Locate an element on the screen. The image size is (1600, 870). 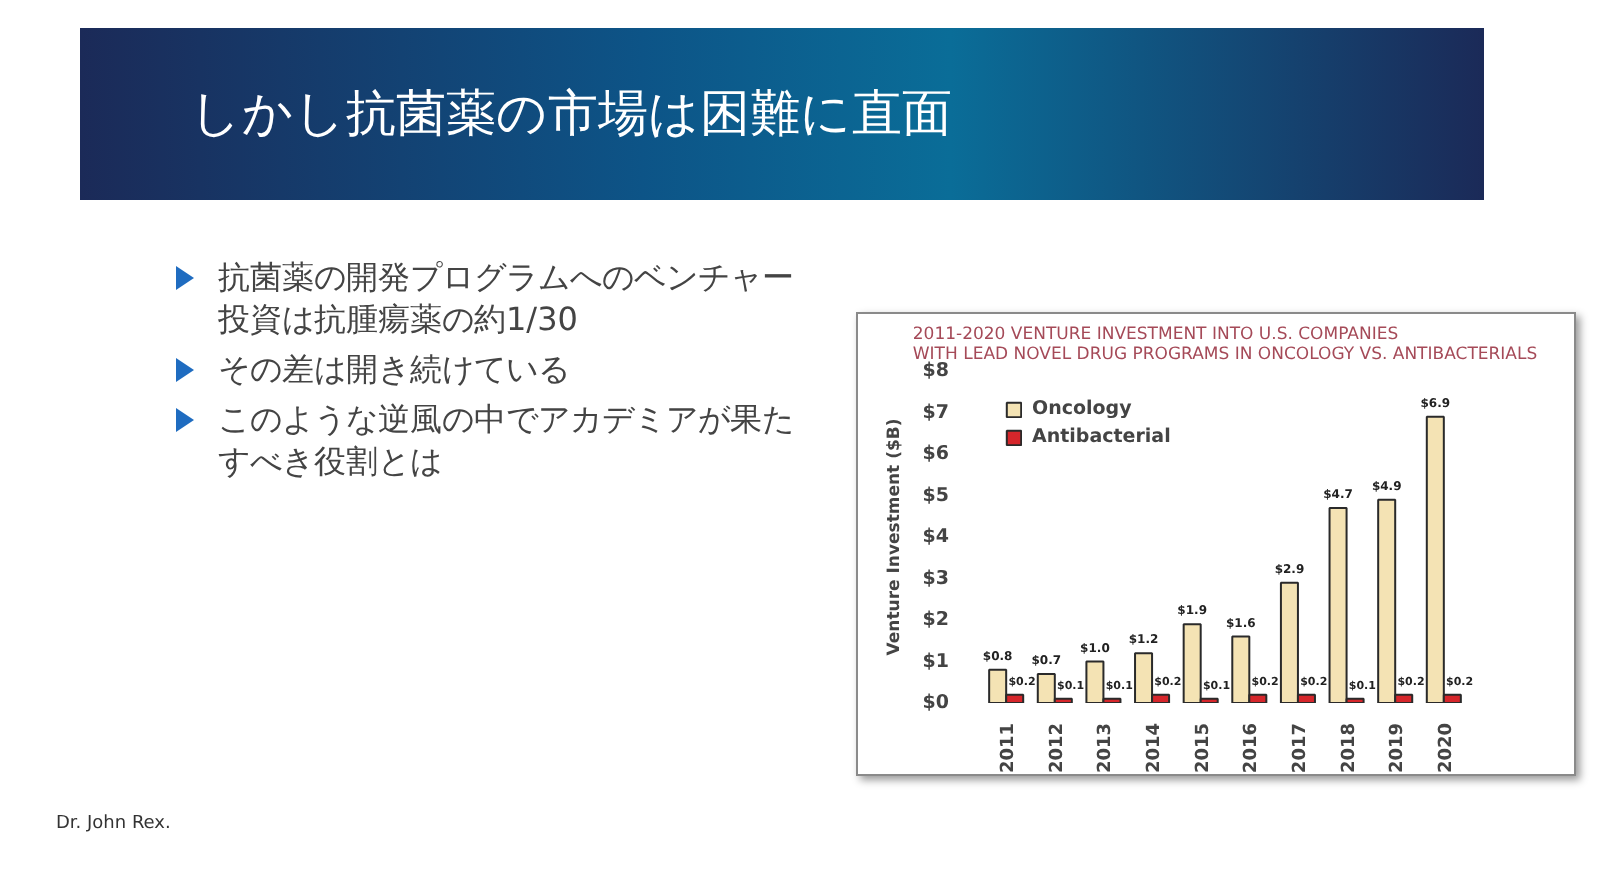
y-tick-label: $8 is located at coordinates (936, 371).